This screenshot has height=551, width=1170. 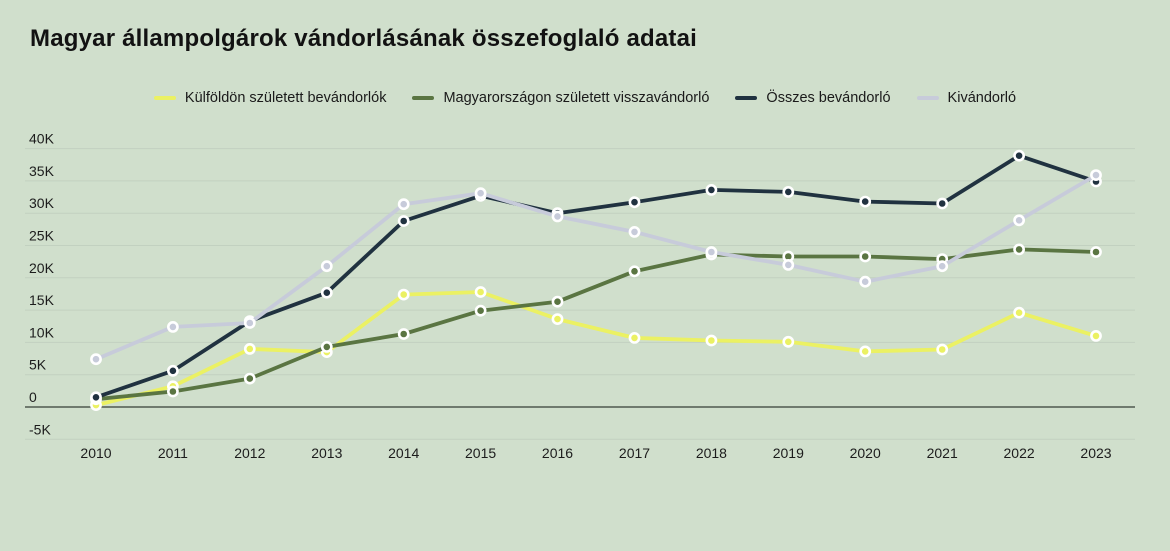 What do you see at coordinates (576, 98) in the screenshot?
I see `legend-label: Magyarországon született visszavándorló` at bounding box center [576, 98].